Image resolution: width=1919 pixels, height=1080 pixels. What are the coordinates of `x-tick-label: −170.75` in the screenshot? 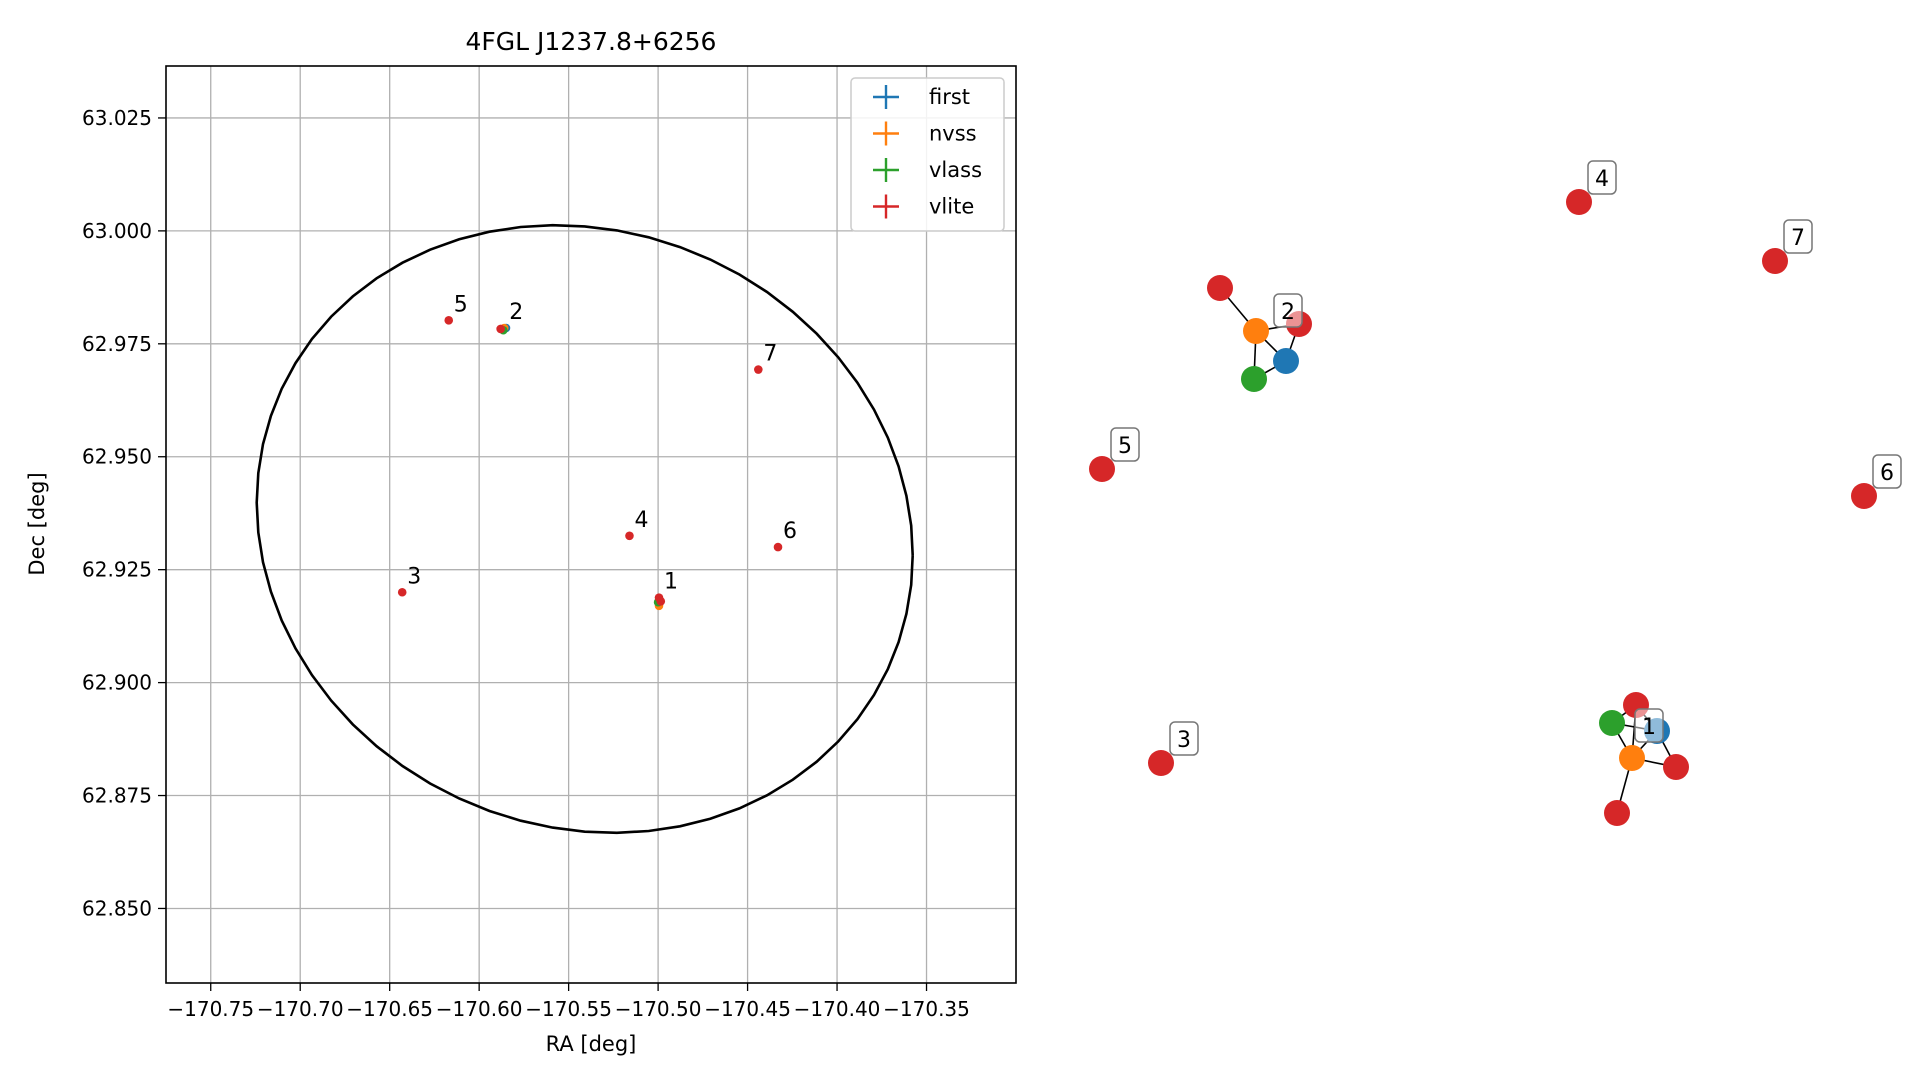 It's located at (210, 1009).